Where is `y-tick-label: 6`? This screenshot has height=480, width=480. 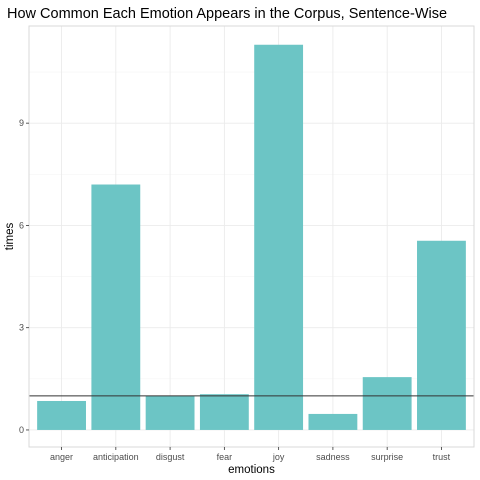 y-tick-label: 6 is located at coordinates (21, 225).